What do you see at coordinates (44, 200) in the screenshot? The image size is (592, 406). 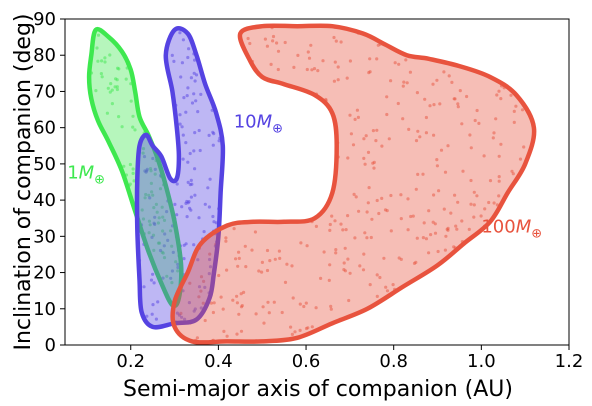 I see `y-tick-label: 40` at bounding box center [44, 200].